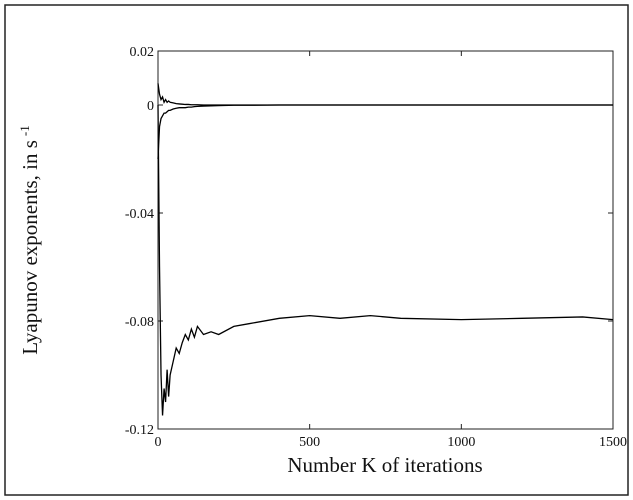 This screenshot has width=633, height=500. I want to click on y-tick-label: 0.02, so click(142, 52).